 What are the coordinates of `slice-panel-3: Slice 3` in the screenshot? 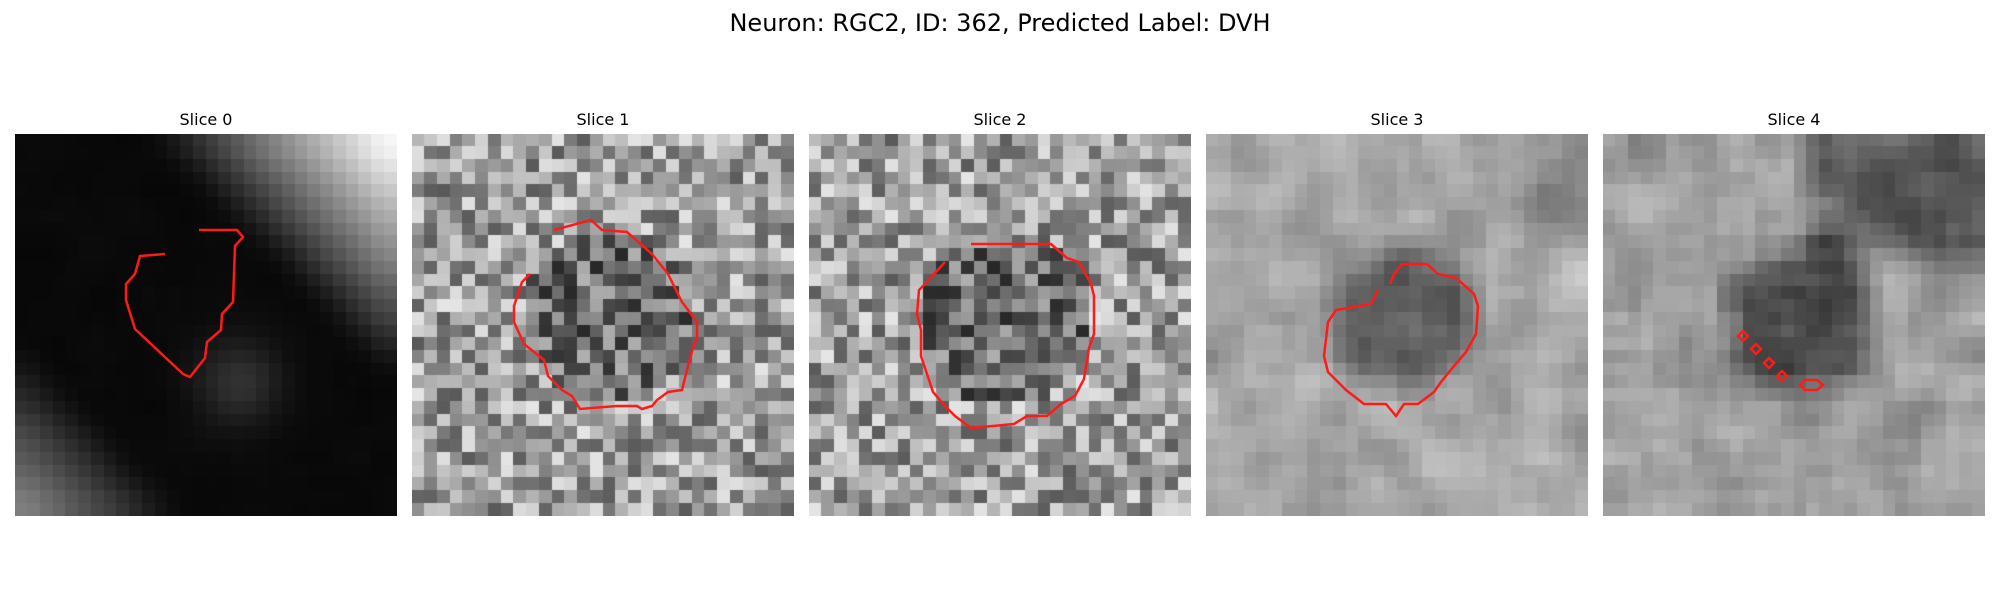 It's located at (1397, 313).